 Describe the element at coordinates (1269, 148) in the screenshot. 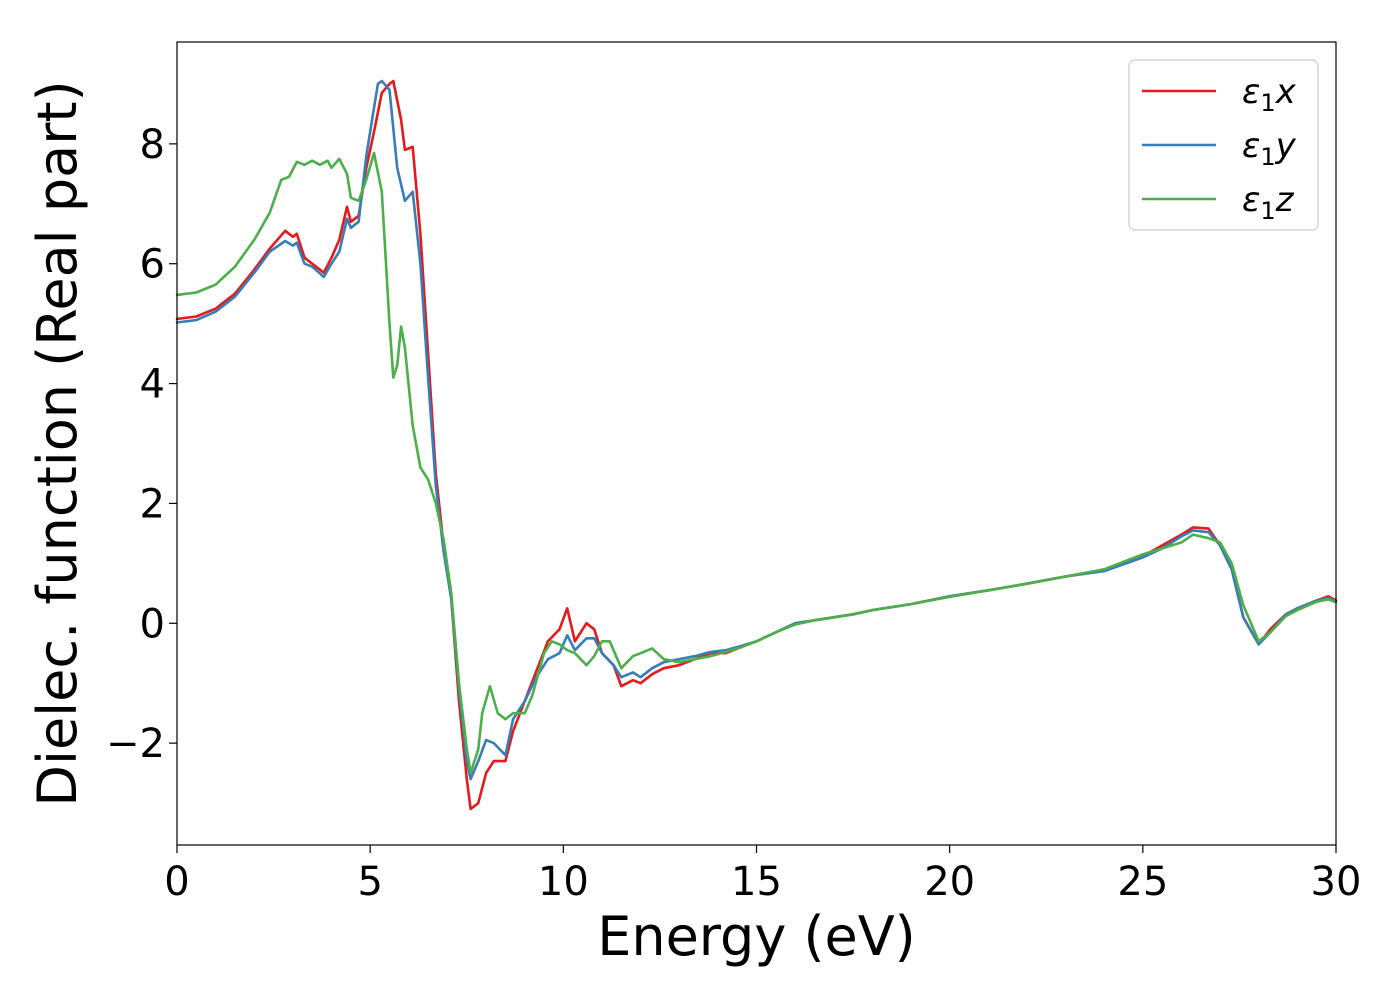

I see `legend-label-y: ε1y` at that location.